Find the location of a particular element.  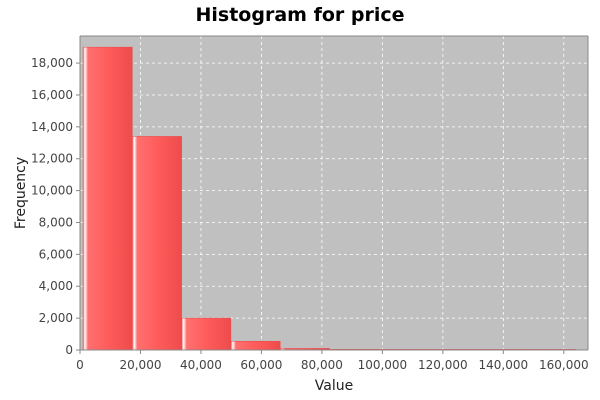

y-tick-label: 2,000 is located at coordinates (56, 318).